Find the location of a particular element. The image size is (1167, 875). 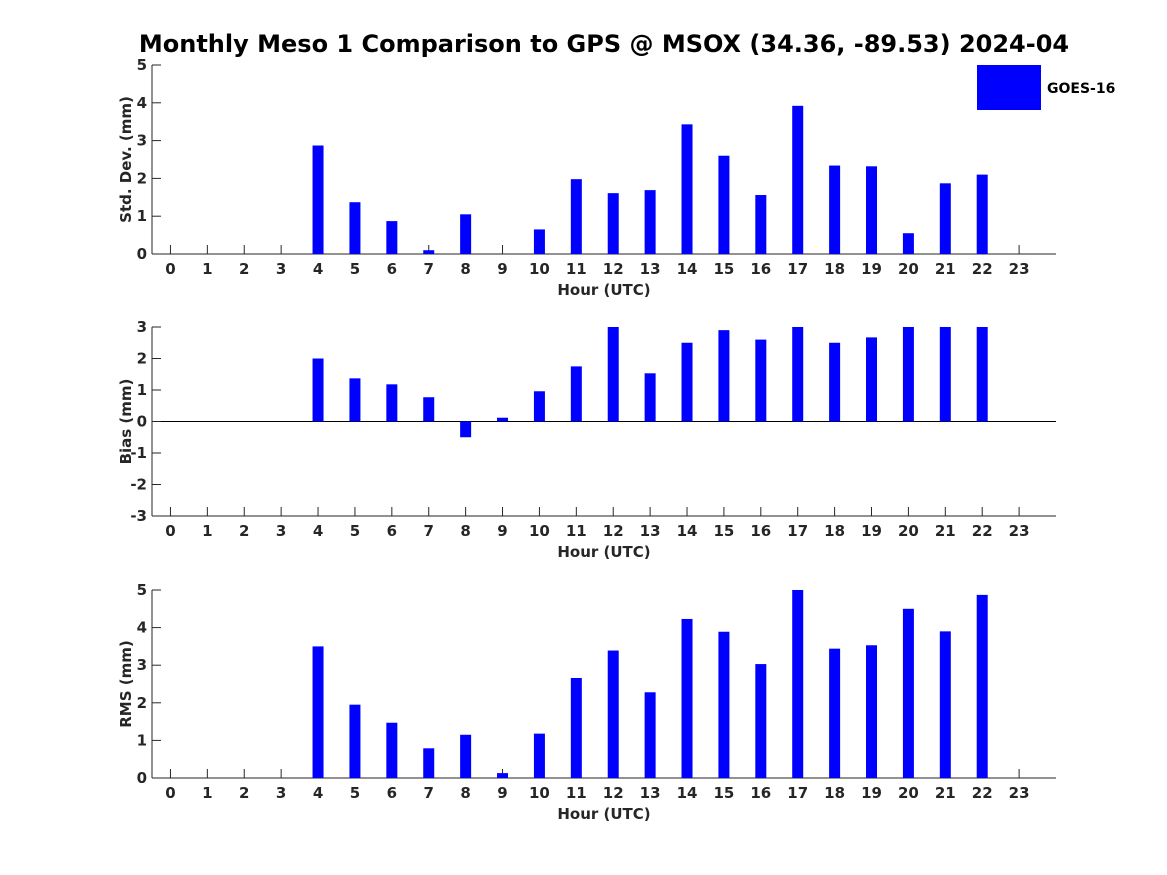

x-tick-label: 3 is located at coordinates (281, 531).